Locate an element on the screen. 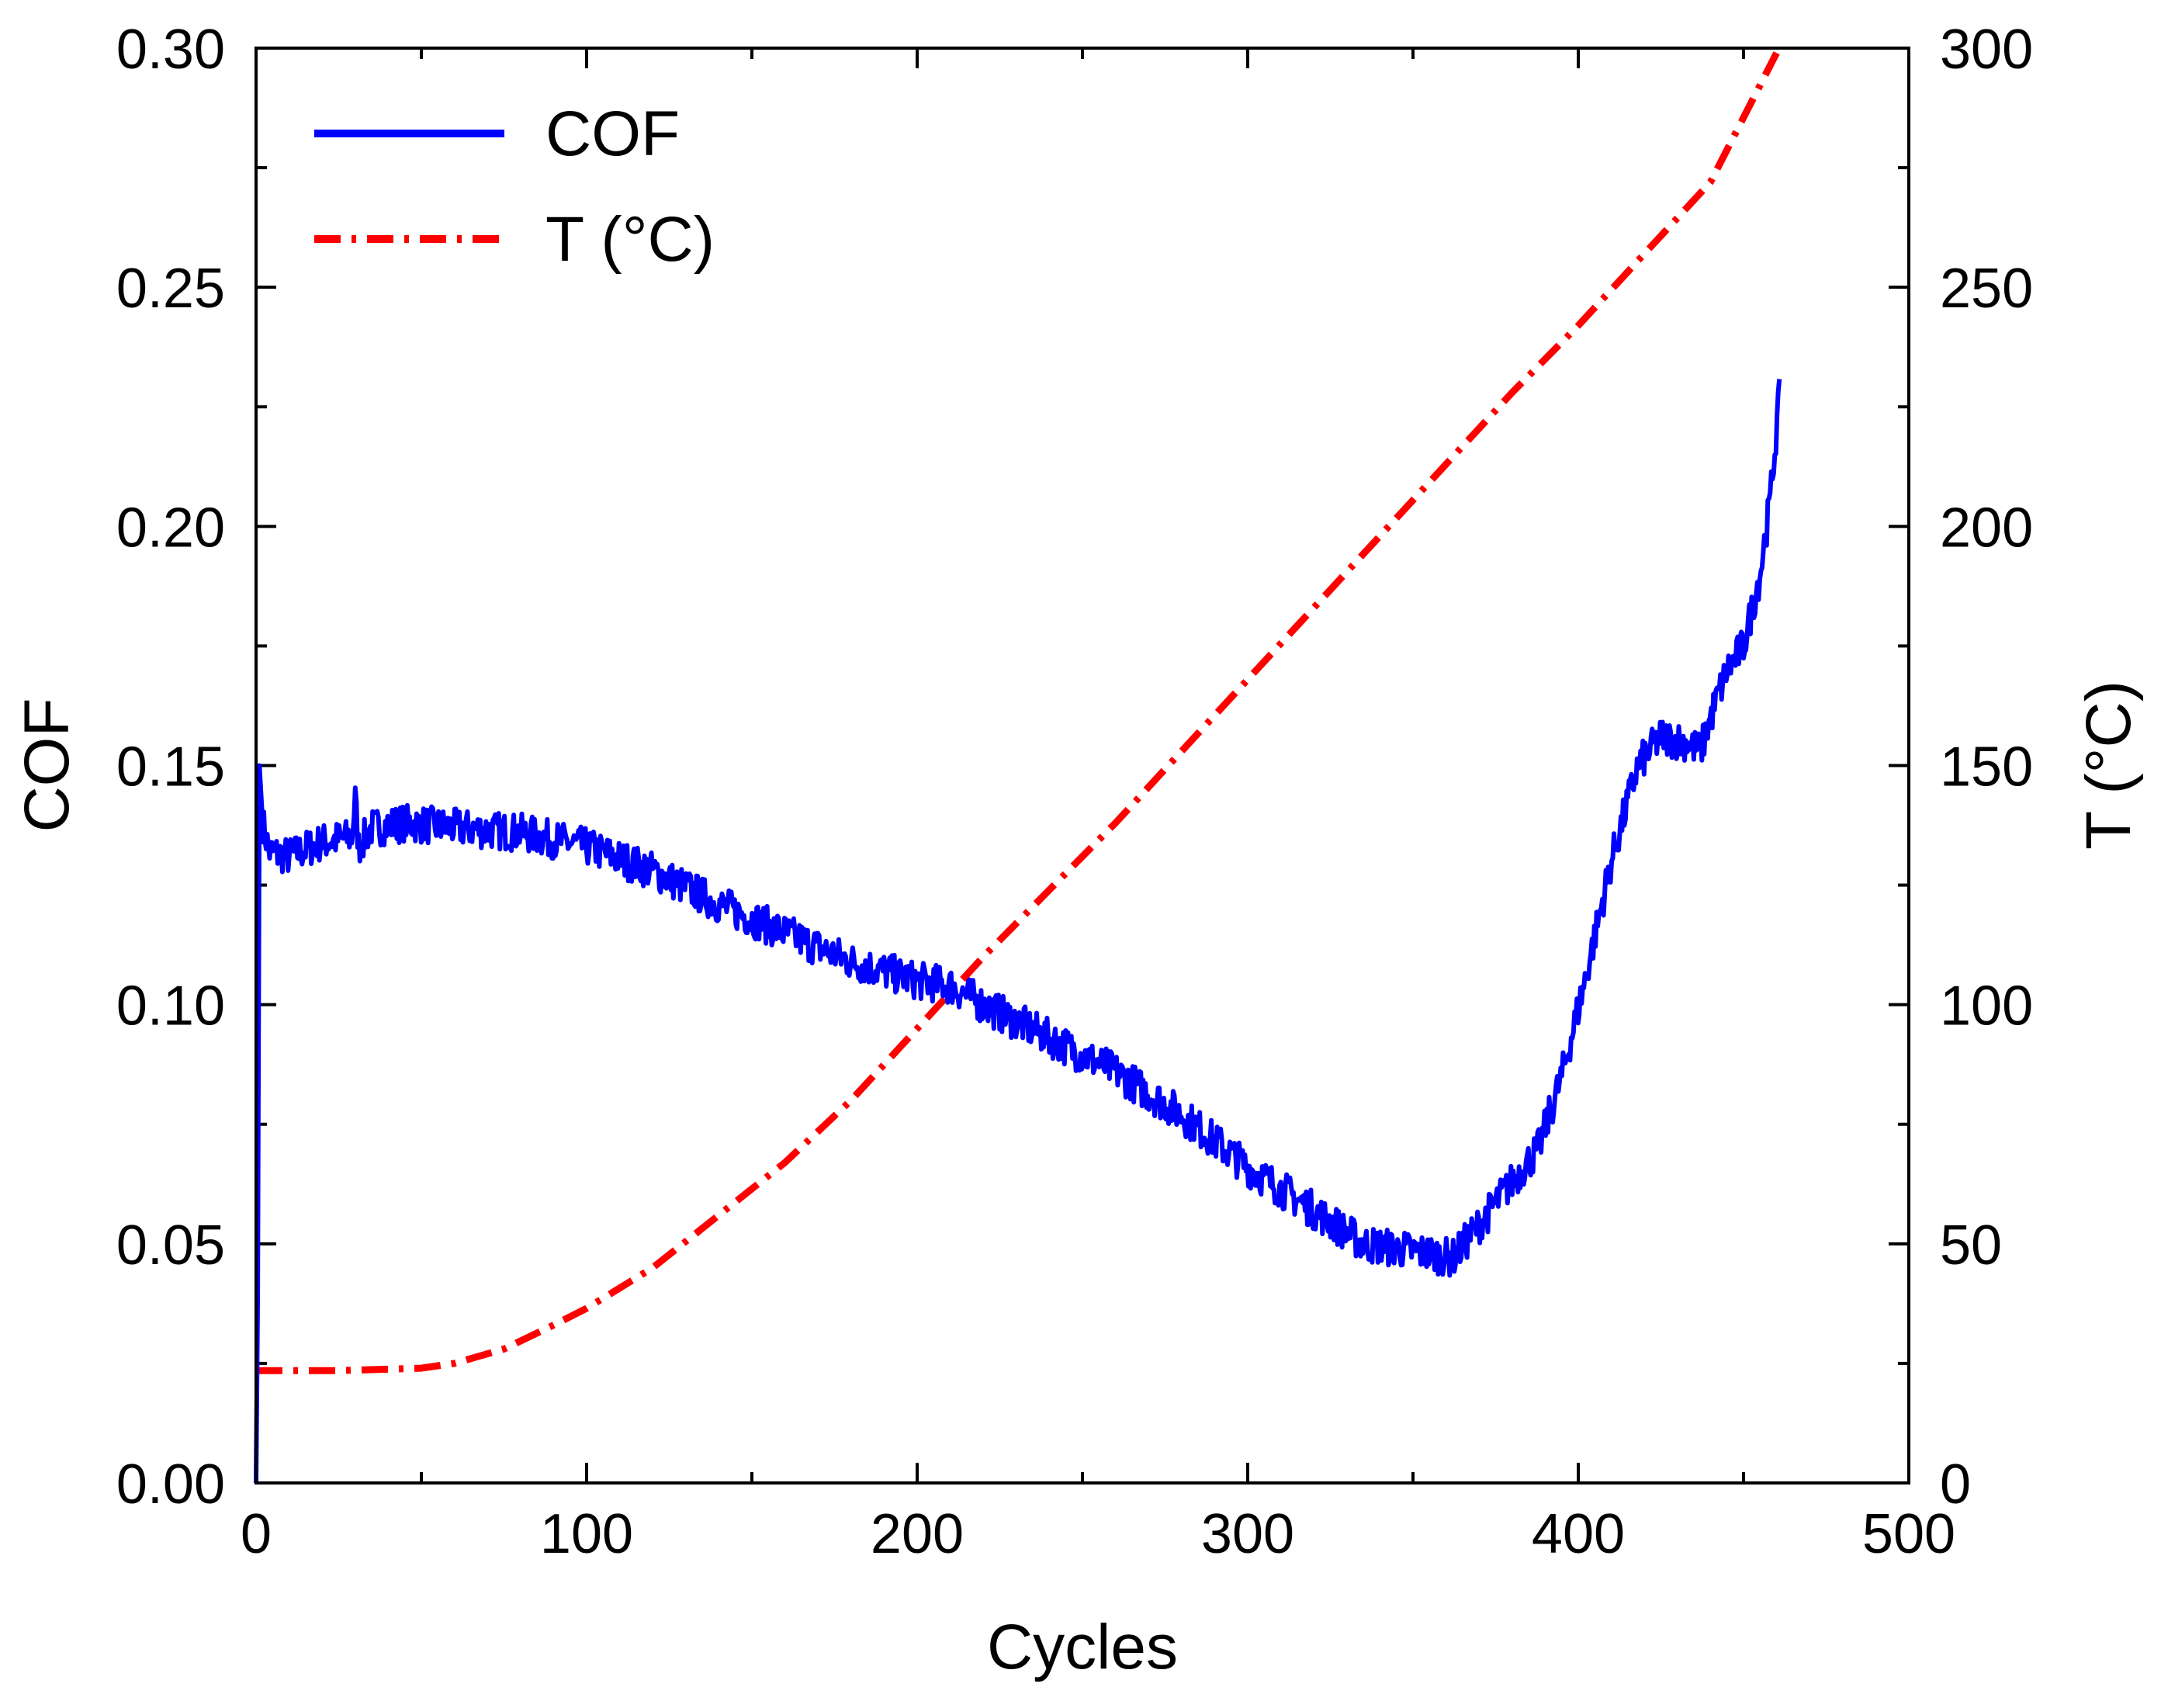 This screenshot has width=2161, height=1708. y2-axis-label: T (°C) is located at coordinates (2108, 765).